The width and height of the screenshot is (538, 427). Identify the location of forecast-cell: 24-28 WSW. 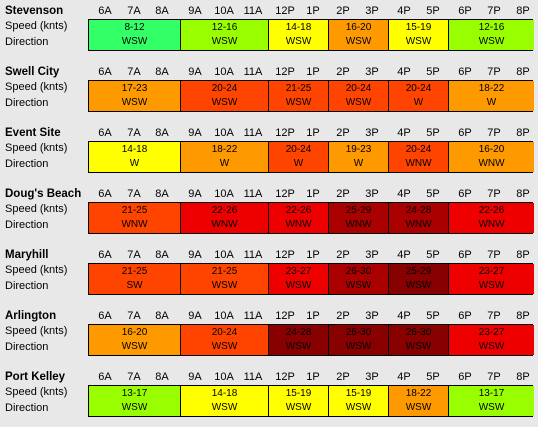
(299, 340).